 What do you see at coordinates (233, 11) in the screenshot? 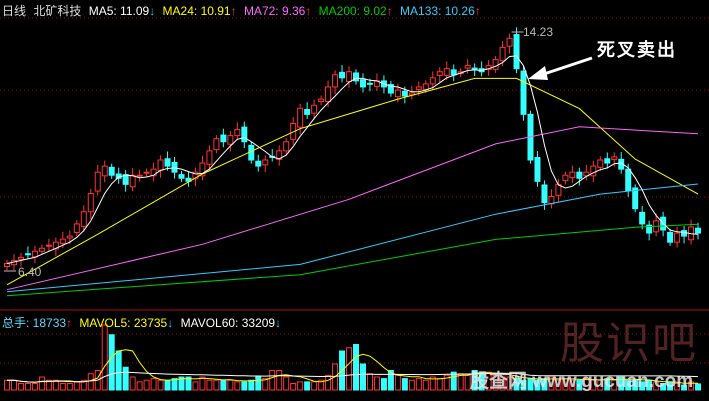
I see `ma24-arrow-icon: ↑` at bounding box center [233, 11].